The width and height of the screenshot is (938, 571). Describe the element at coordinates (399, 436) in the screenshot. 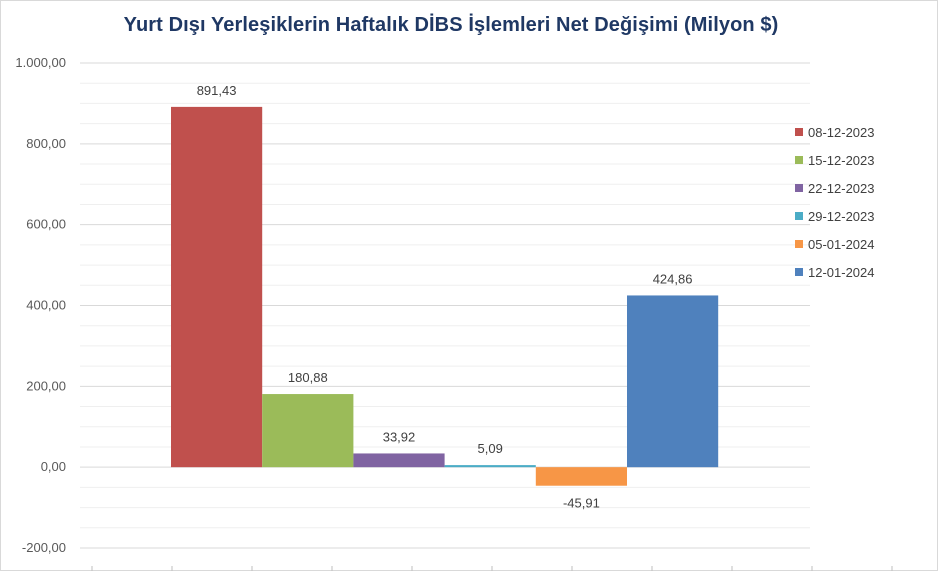

I see `data-label: 33,92` at that location.